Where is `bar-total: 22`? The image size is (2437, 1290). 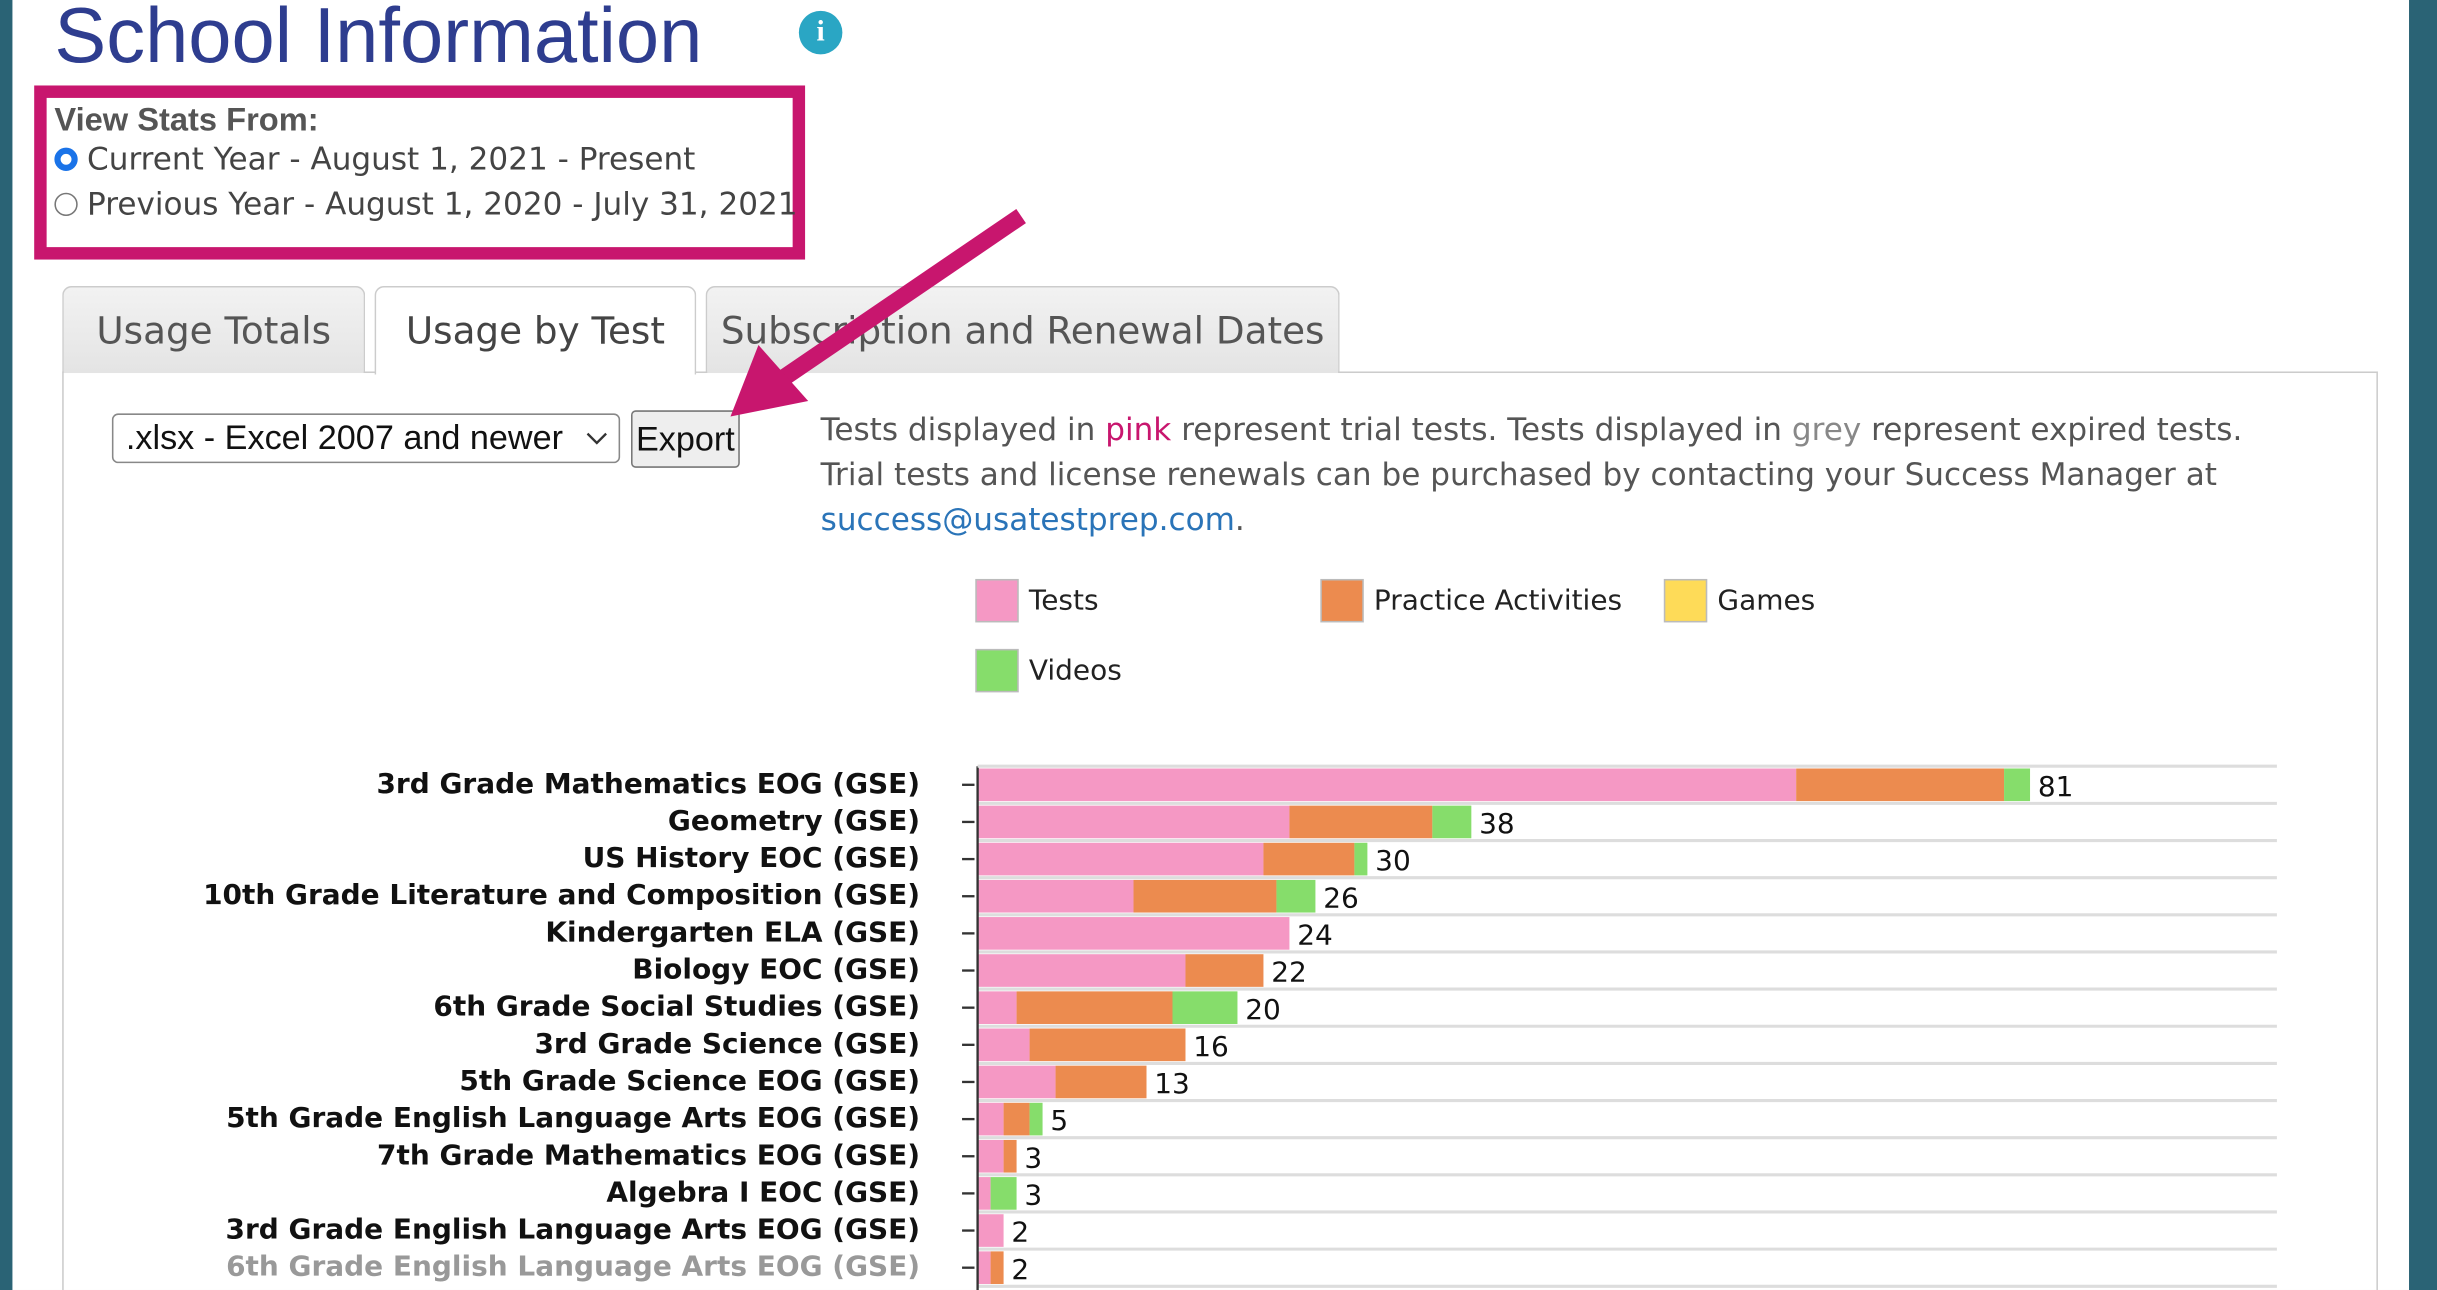 bar-total: 22 is located at coordinates (1289, 972).